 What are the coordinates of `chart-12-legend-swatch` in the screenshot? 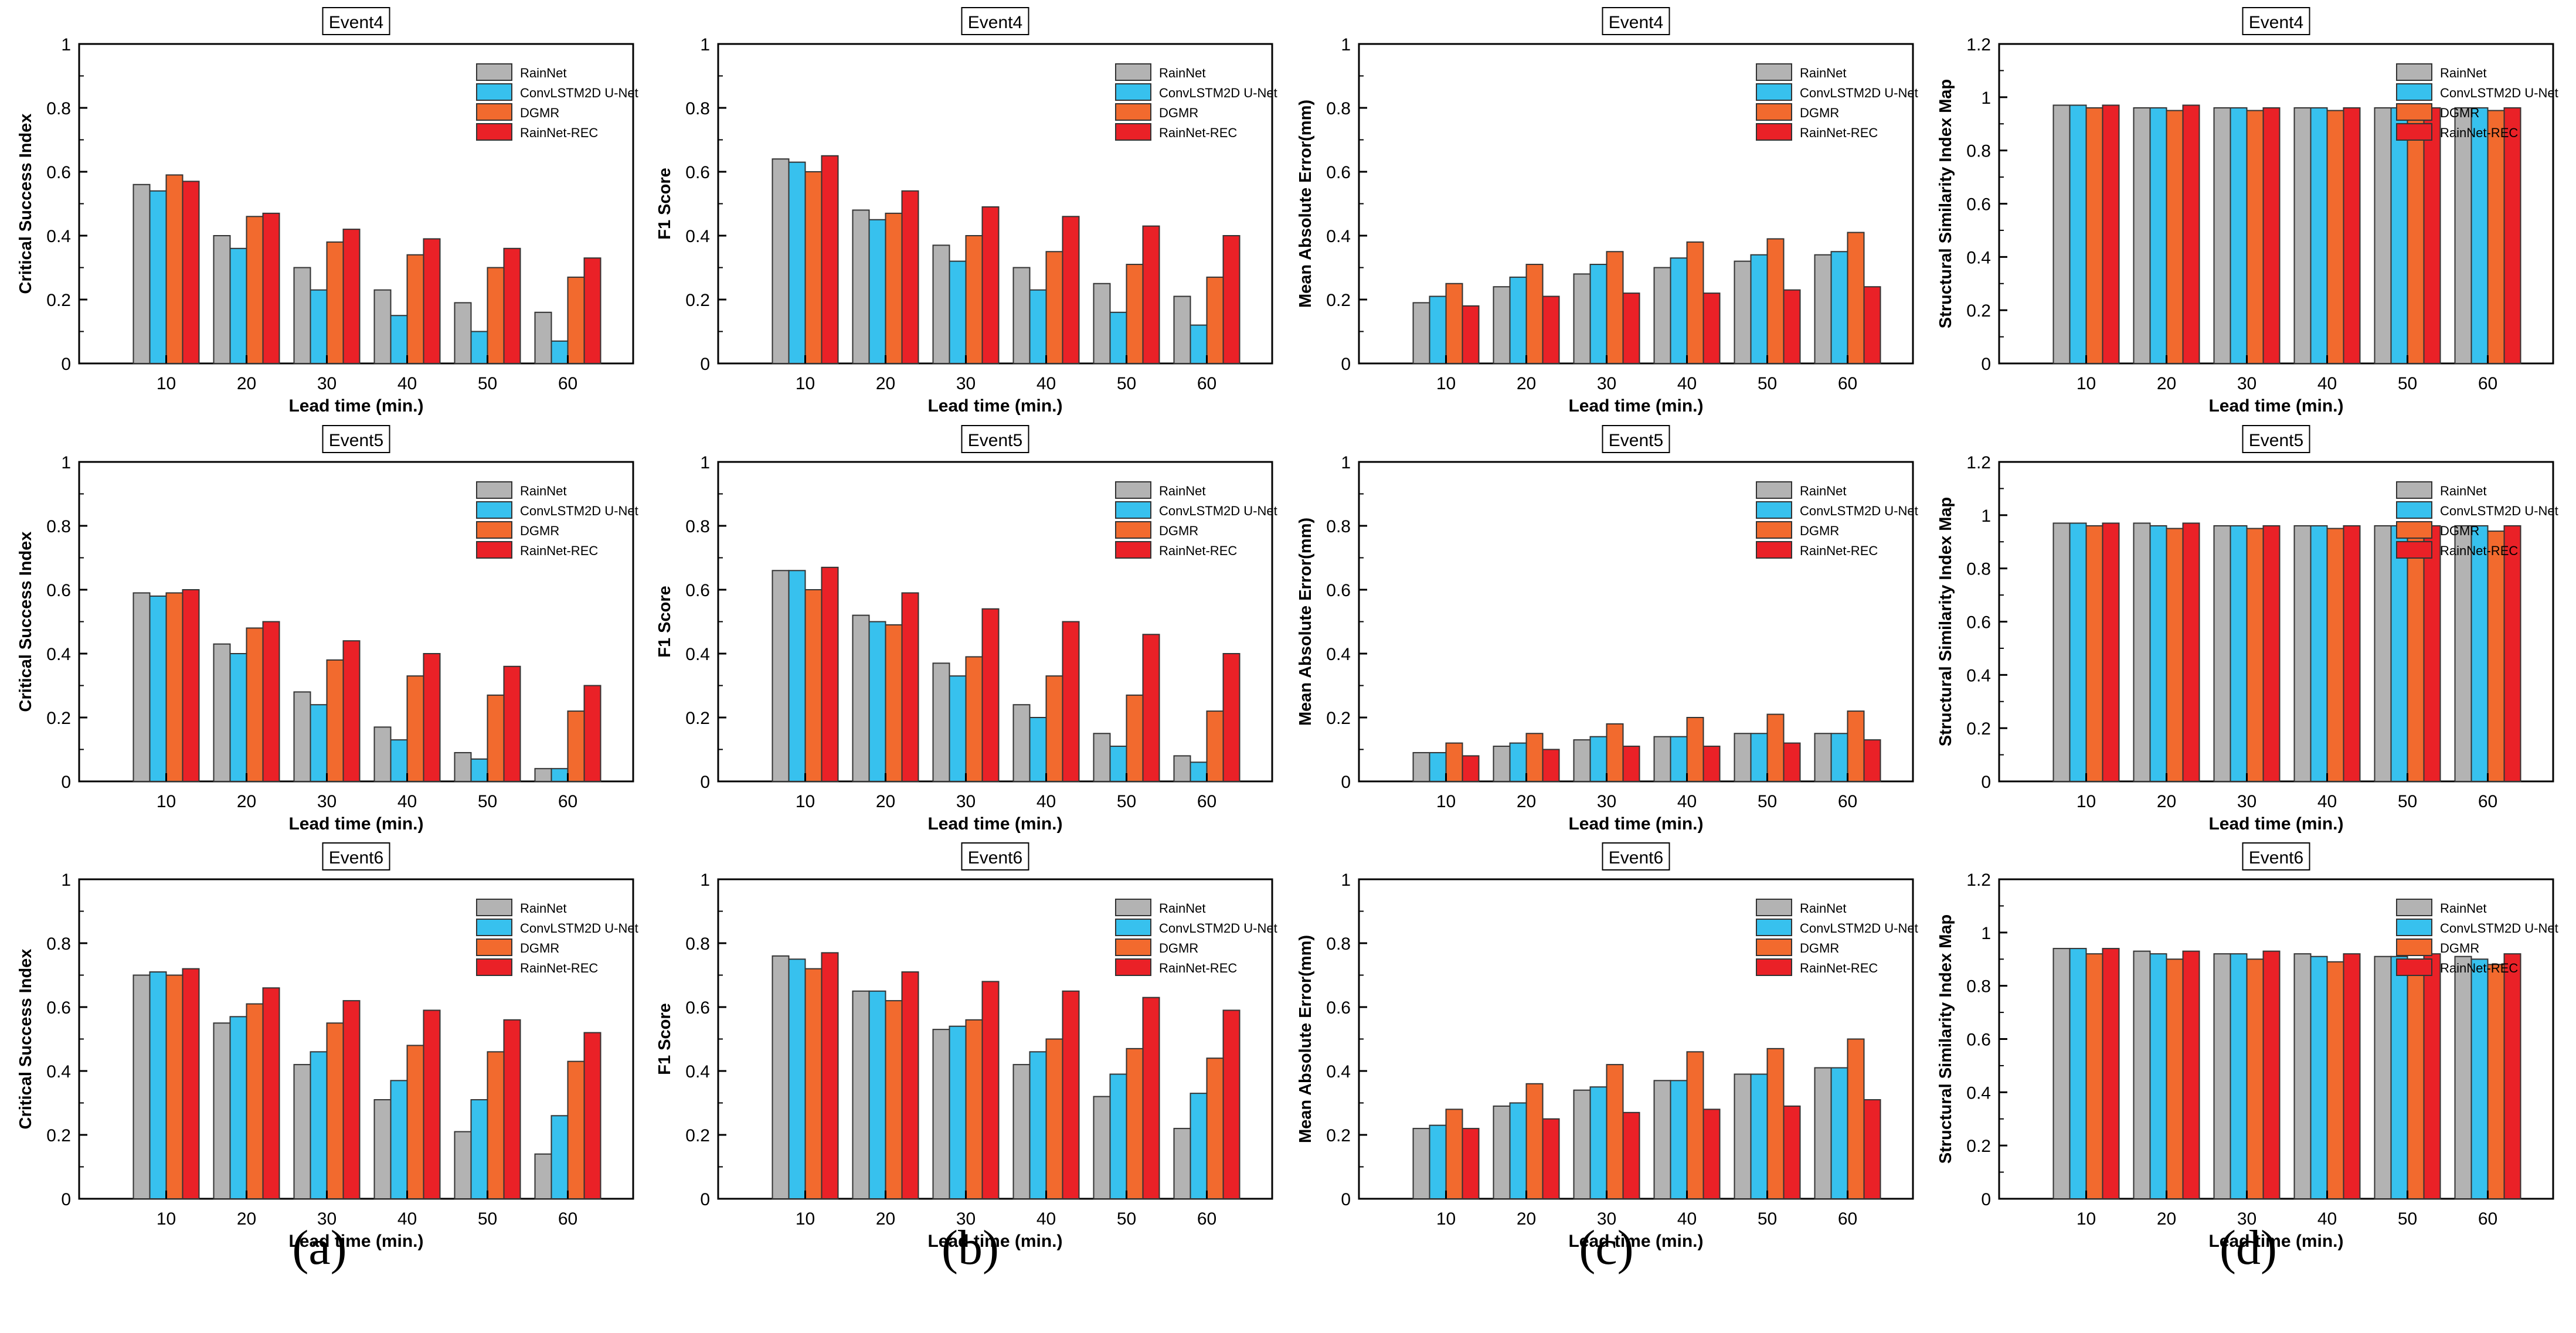 It's located at (2414, 927).